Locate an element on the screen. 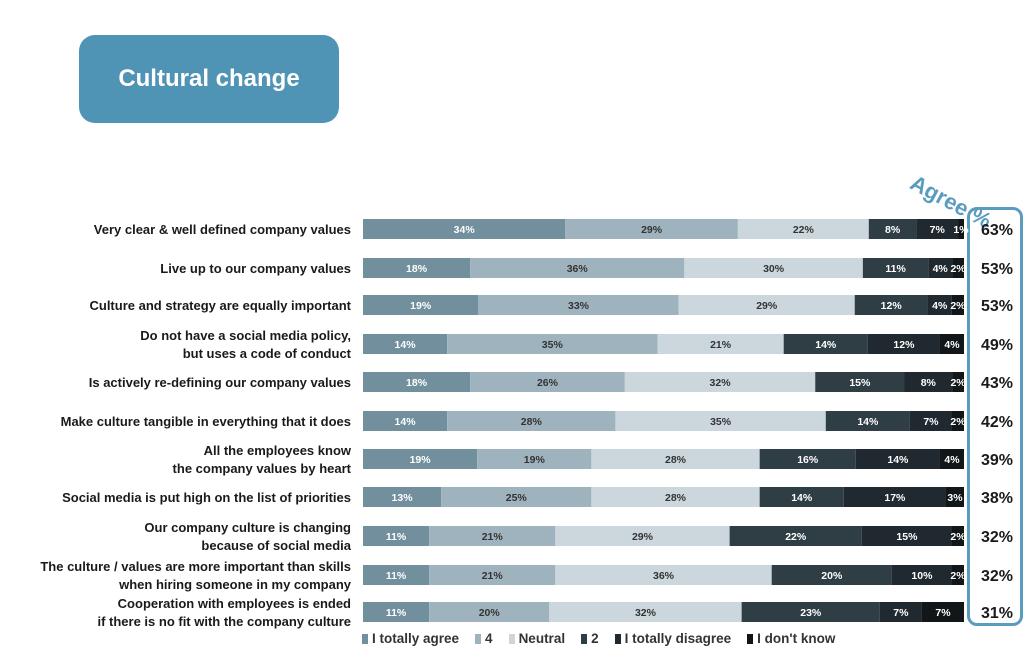 The width and height of the screenshot is (1033, 658). agree-percent: 53% is located at coordinates (997, 269).